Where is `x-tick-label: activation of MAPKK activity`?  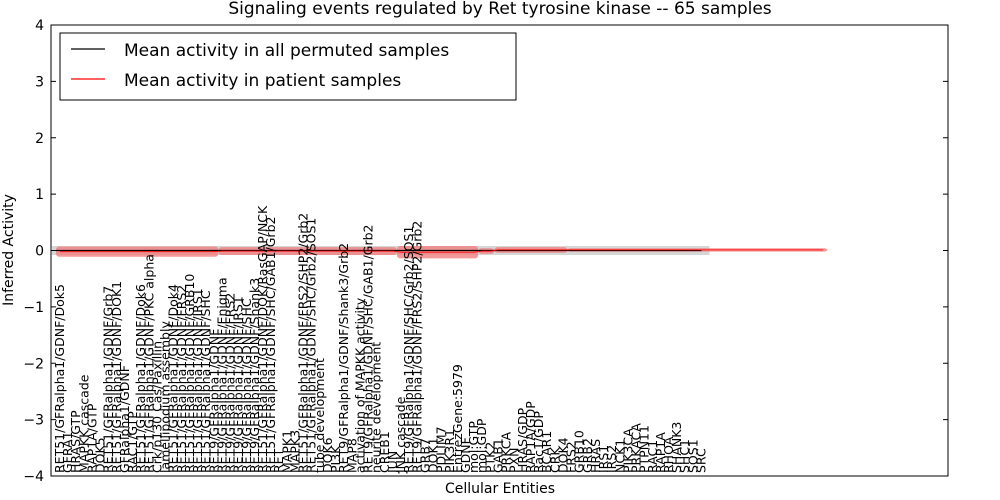
x-tick-label: activation of MAPKK activity is located at coordinates (359, 385).